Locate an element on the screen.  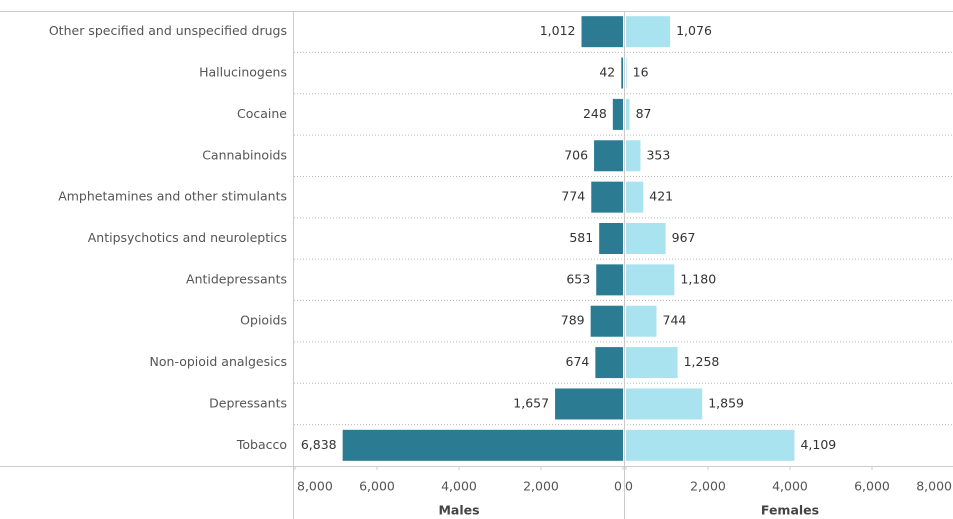
value-label: 789 is located at coordinates (573, 320).